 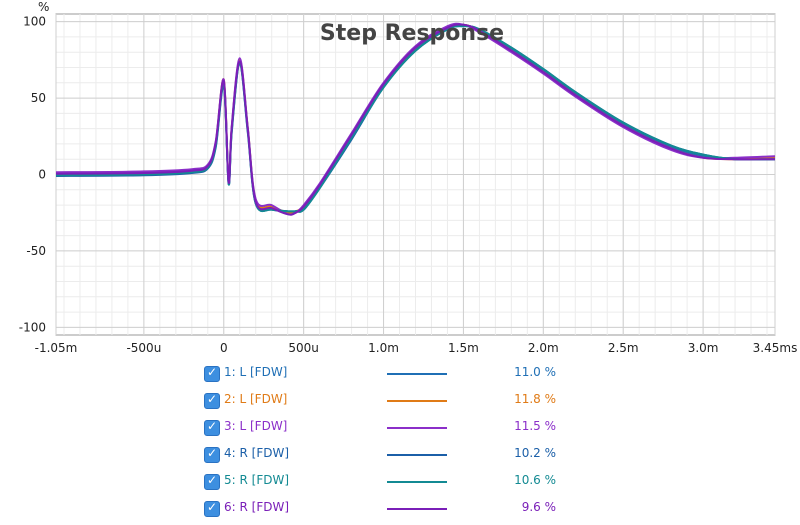 What do you see at coordinates (38, 98) in the screenshot?
I see `y-tick-label: 50` at bounding box center [38, 98].